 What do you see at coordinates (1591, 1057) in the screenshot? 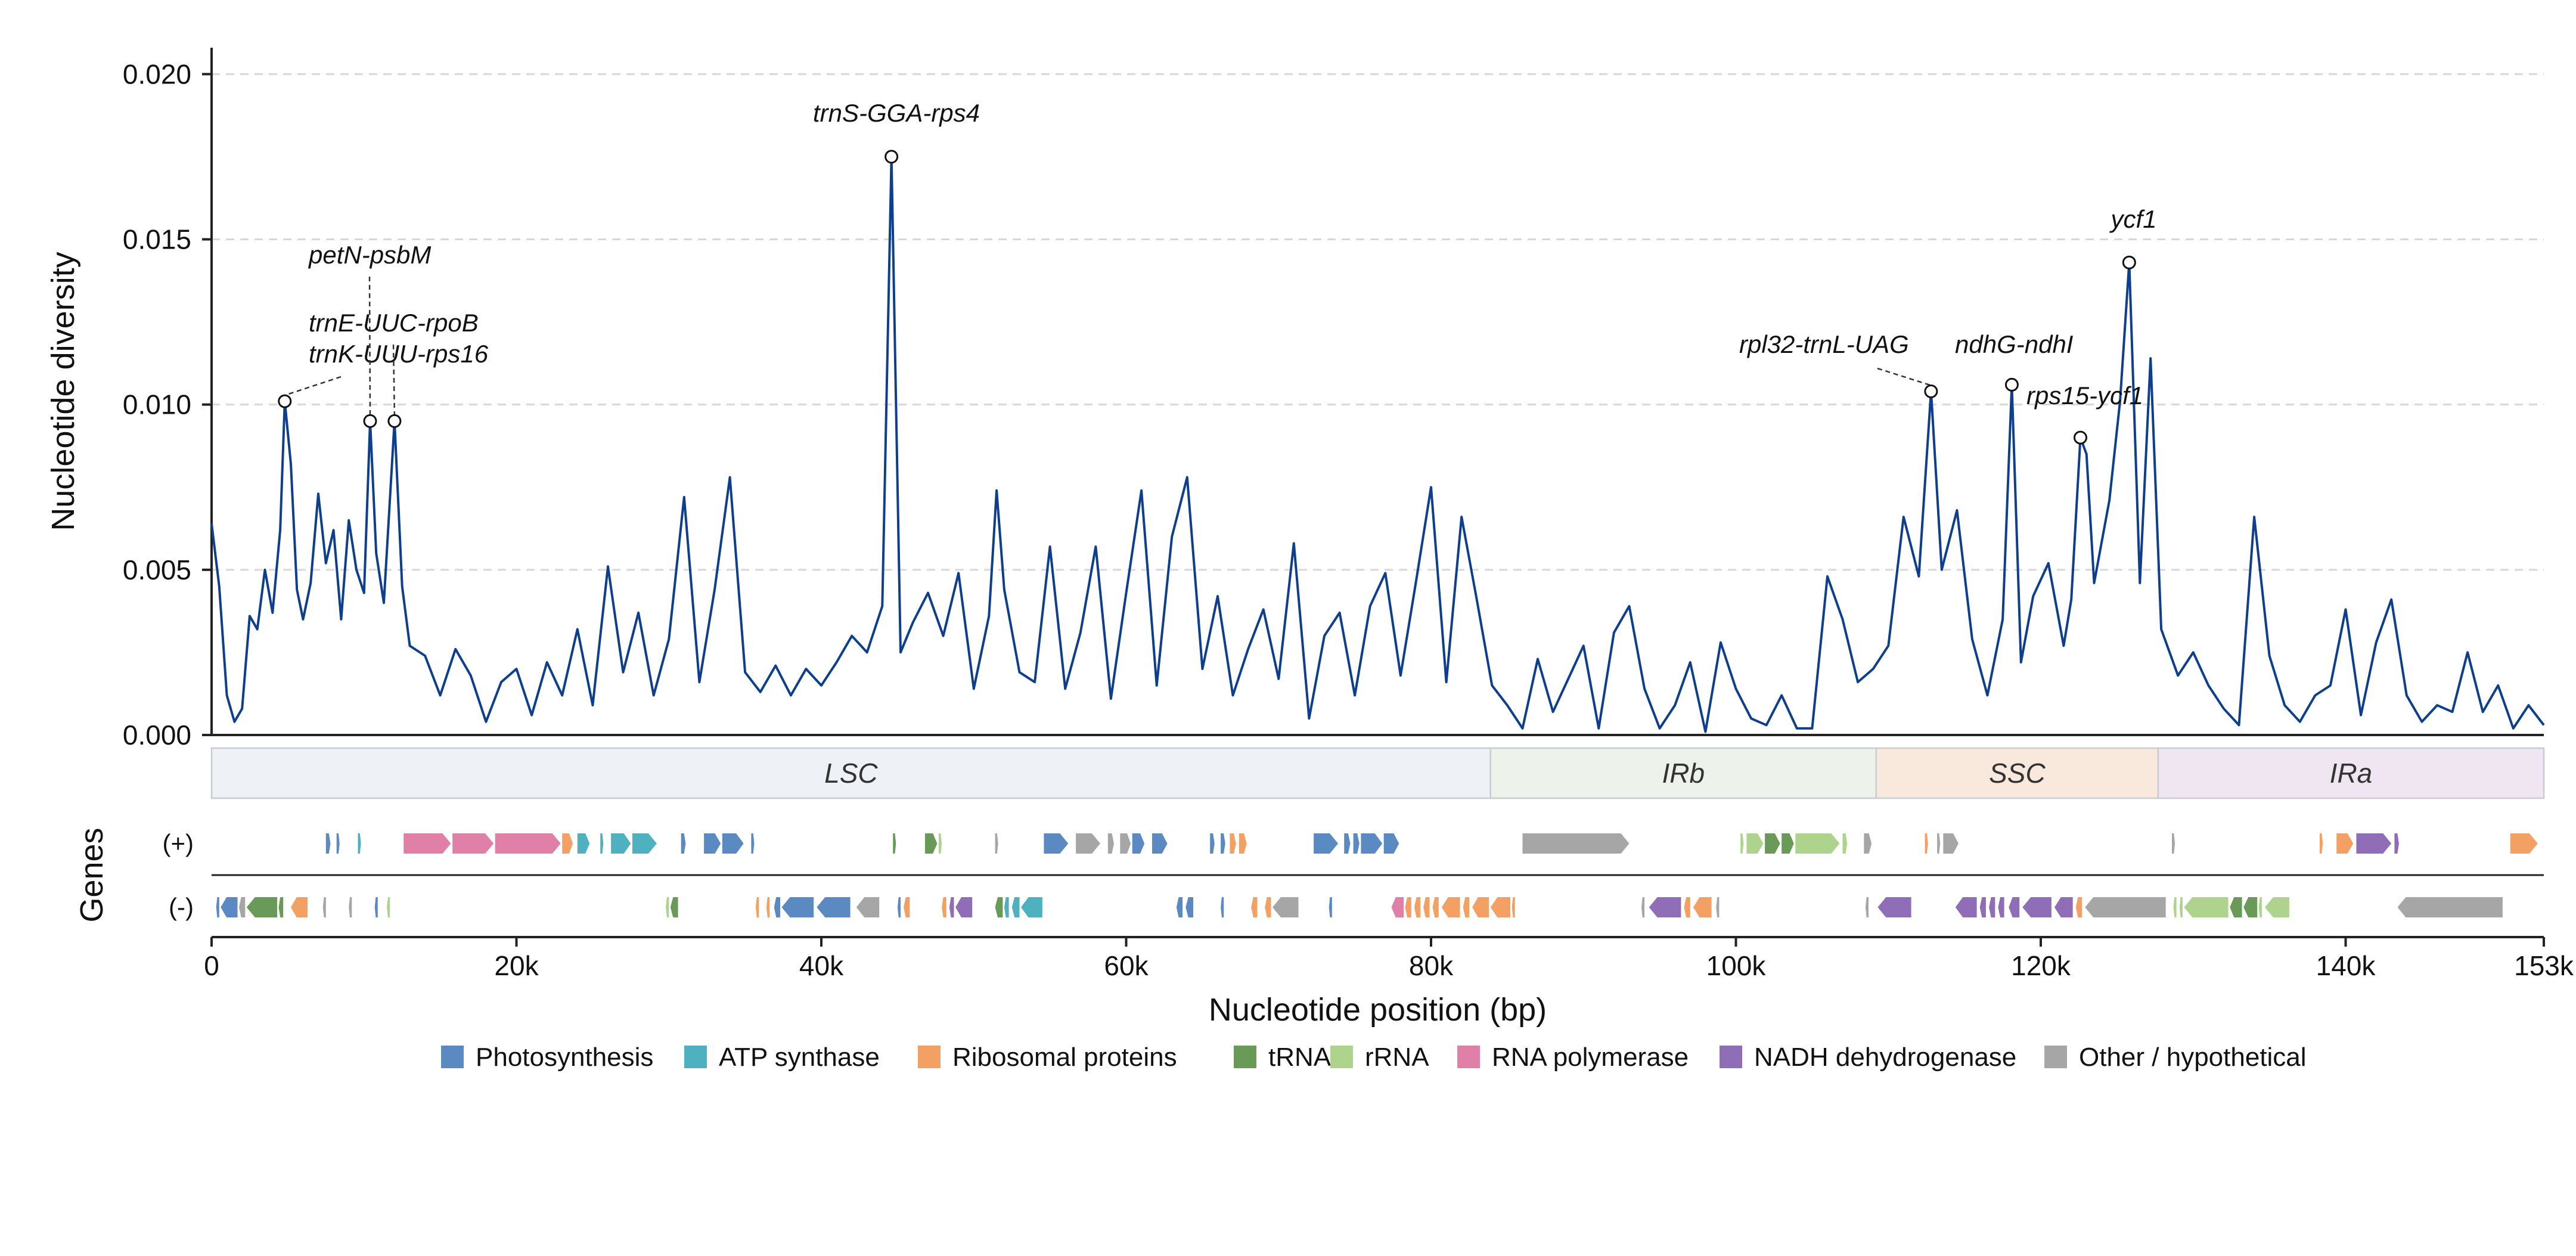
I see `legend-label: RNA polymerase` at bounding box center [1591, 1057].